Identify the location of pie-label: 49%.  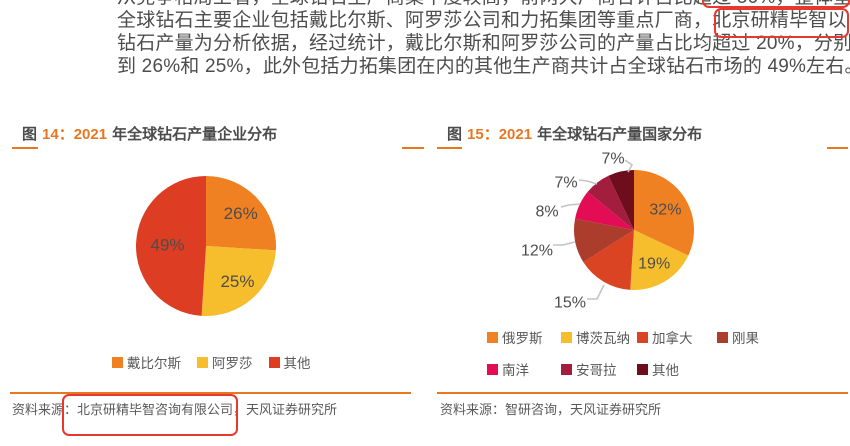
(168, 244).